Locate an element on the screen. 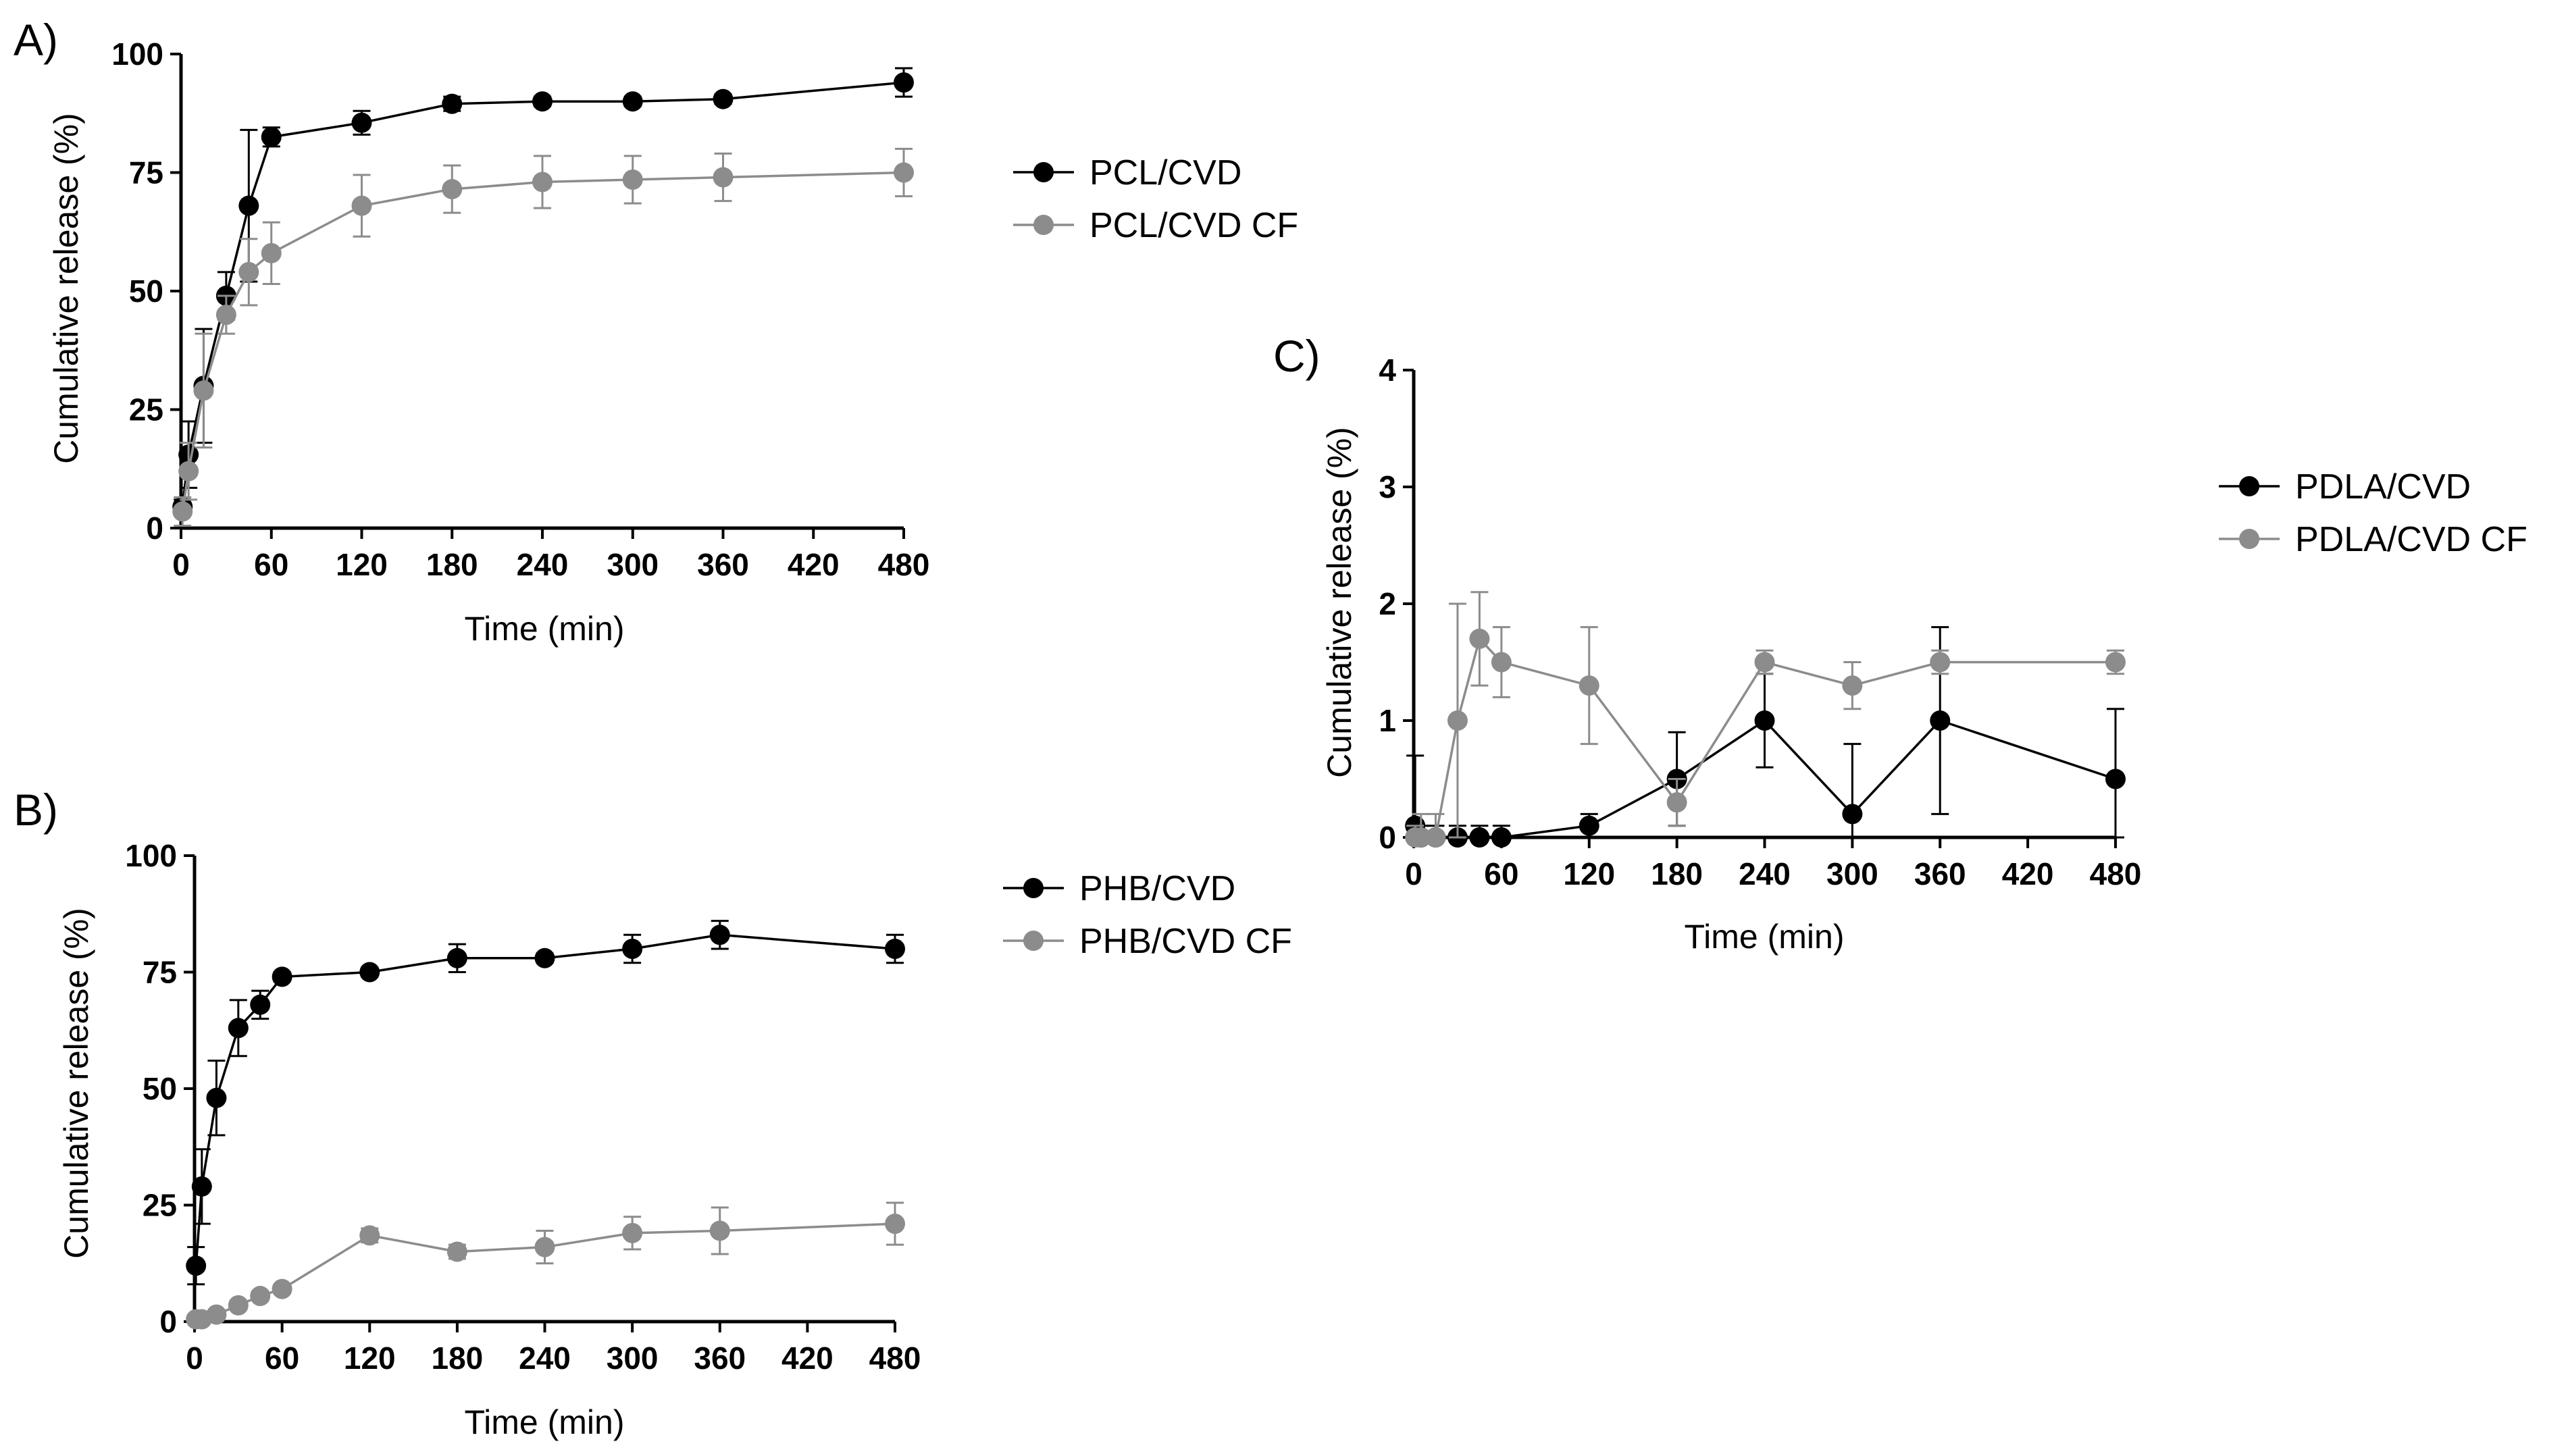 This screenshot has width=2564, height=1456. y-tick-label: 50 is located at coordinates (160, 1088).